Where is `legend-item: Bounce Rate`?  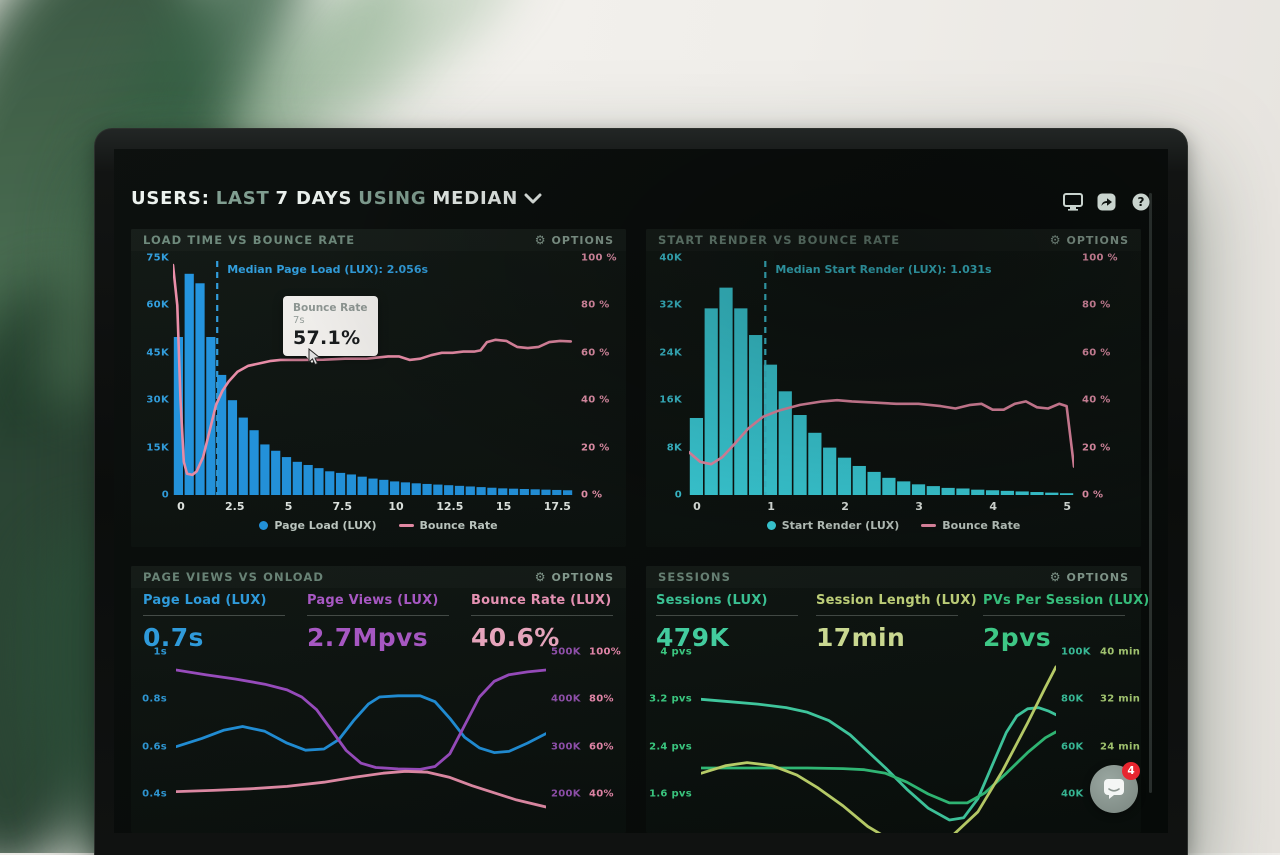 legend-item: Bounce Rate is located at coordinates (970, 525).